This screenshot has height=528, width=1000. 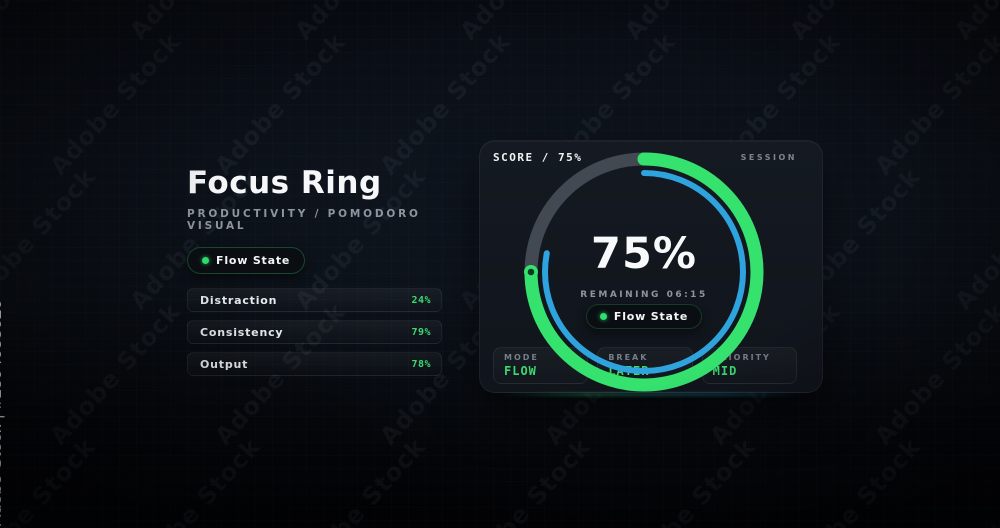 What do you see at coordinates (304, 220) in the screenshot?
I see `page-subtitle: PRODUCTIVITY / POMODORO VISUAL` at bounding box center [304, 220].